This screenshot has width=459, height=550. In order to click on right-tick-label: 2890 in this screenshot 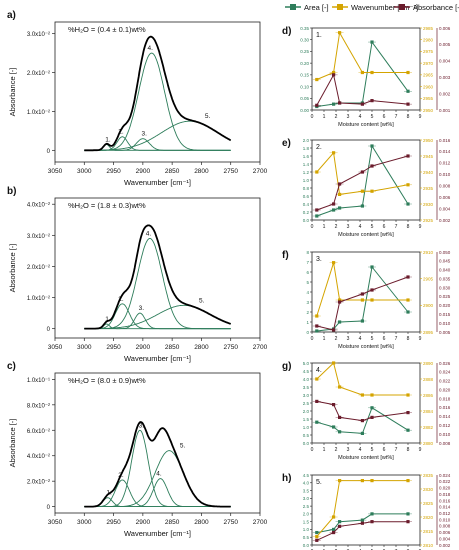, I will do `click(428, 363)`.